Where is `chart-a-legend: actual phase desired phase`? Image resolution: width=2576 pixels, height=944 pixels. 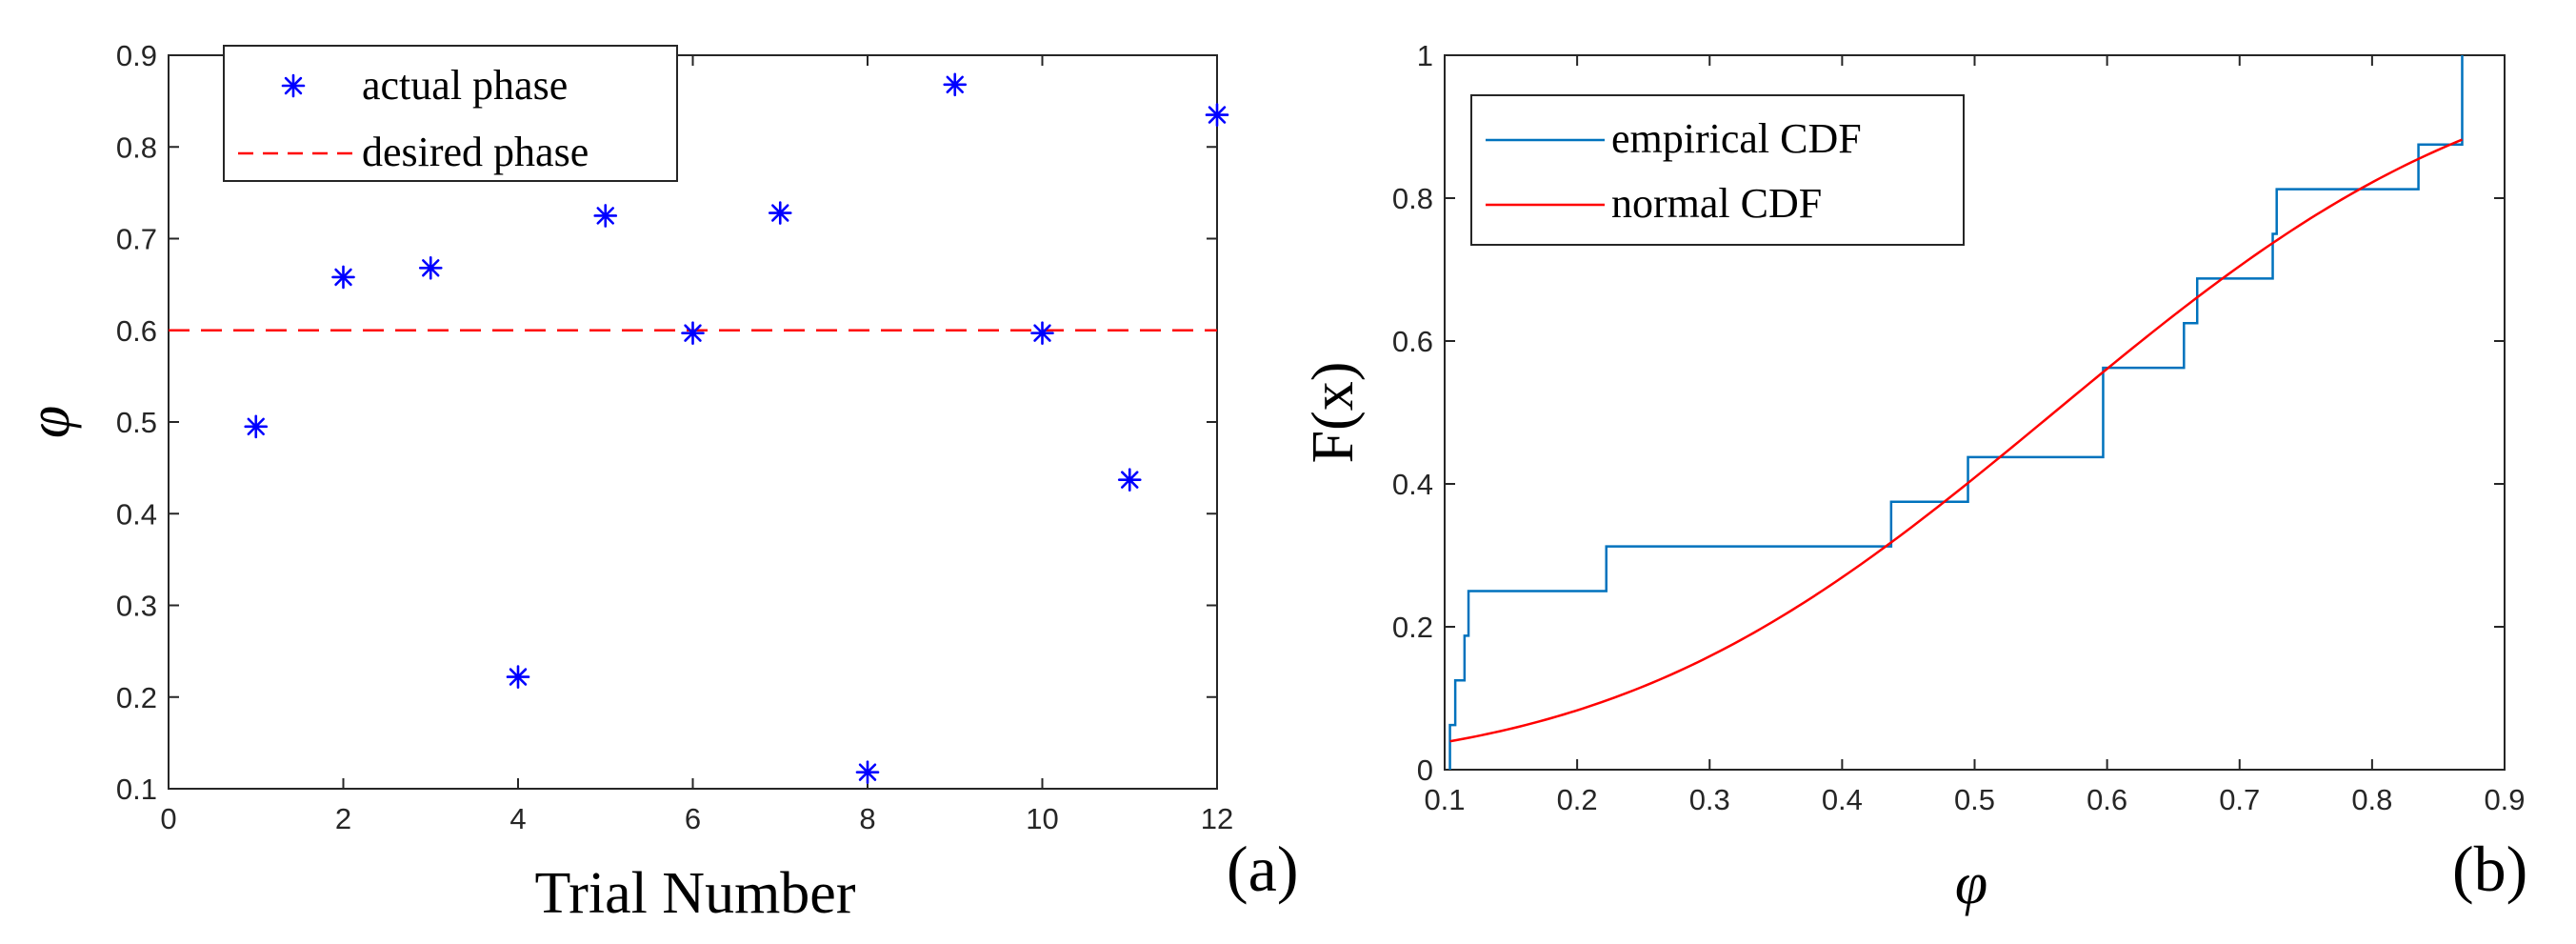 chart-a-legend: actual phase desired phase is located at coordinates (450, 113).